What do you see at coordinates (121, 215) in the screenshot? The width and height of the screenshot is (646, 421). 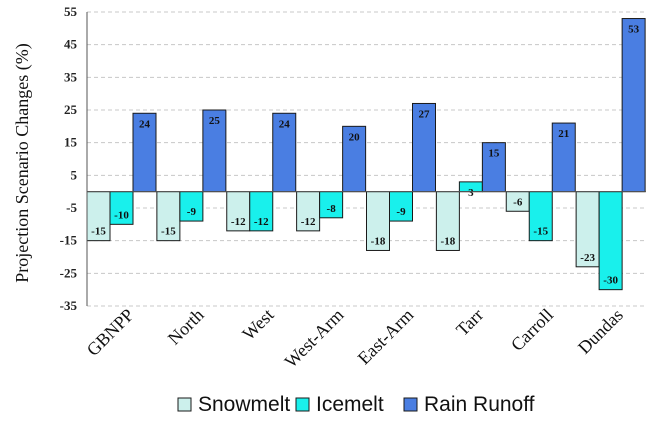 I see `data-label: -10` at bounding box center [121, 215].